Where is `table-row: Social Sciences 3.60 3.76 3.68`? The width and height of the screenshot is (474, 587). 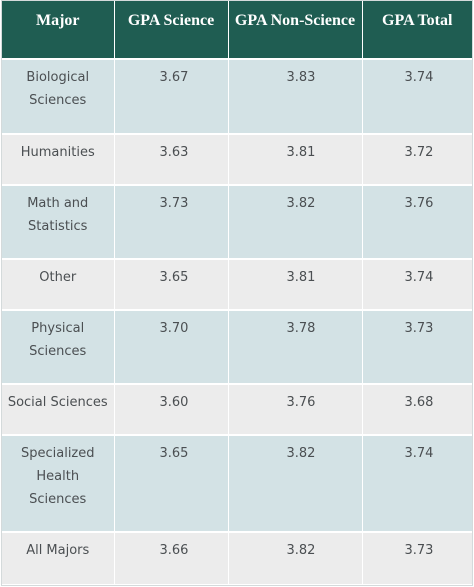 table-row: Social Sciences 3.60 3.76 3.68 is located at coordinates (237, 409).